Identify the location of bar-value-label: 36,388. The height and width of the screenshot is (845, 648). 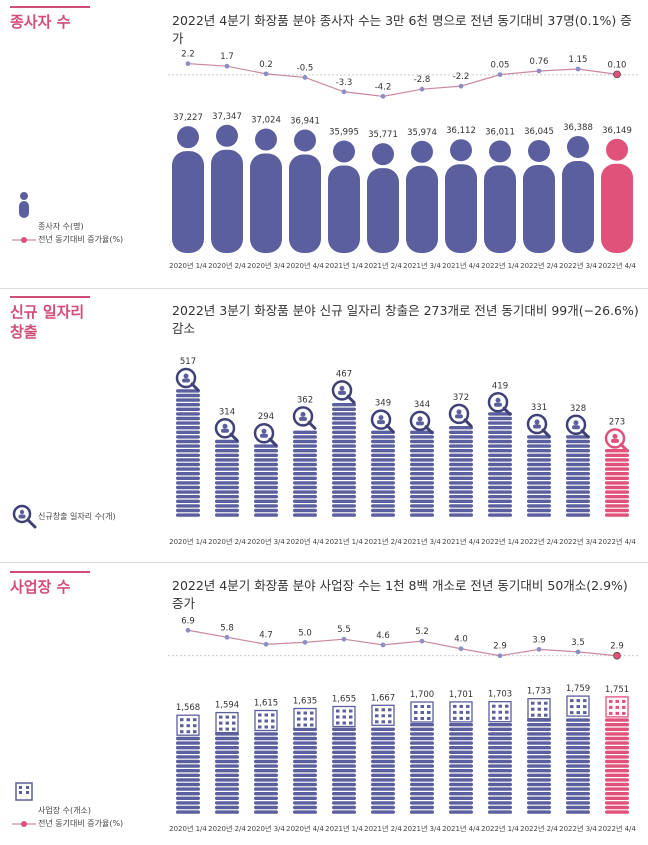
(578, 128).